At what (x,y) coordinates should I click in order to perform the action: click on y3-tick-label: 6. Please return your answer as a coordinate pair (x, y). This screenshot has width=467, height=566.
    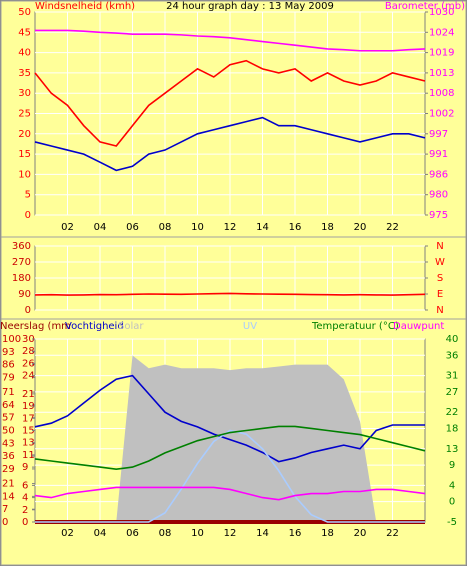
    Looking at the image, I should click on (25, 485).